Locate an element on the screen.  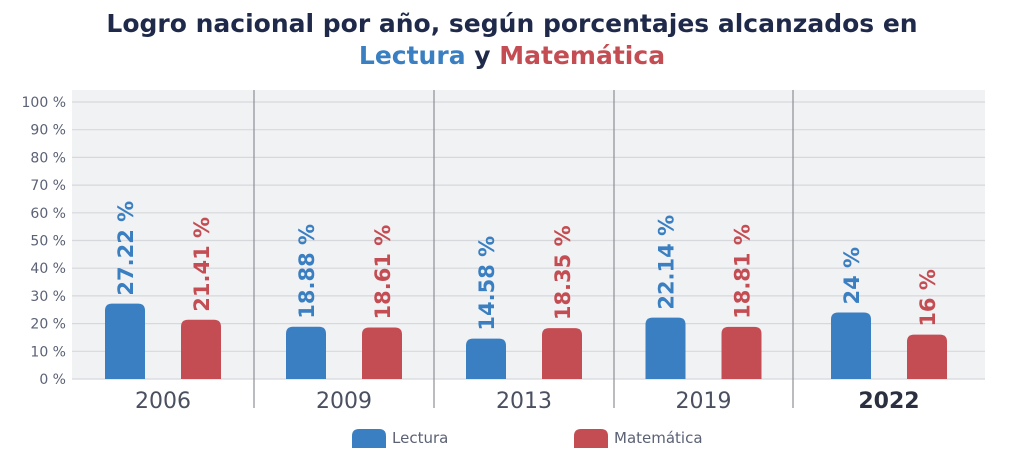
bar-lectura-2006 is located at coordinates (125, 341).